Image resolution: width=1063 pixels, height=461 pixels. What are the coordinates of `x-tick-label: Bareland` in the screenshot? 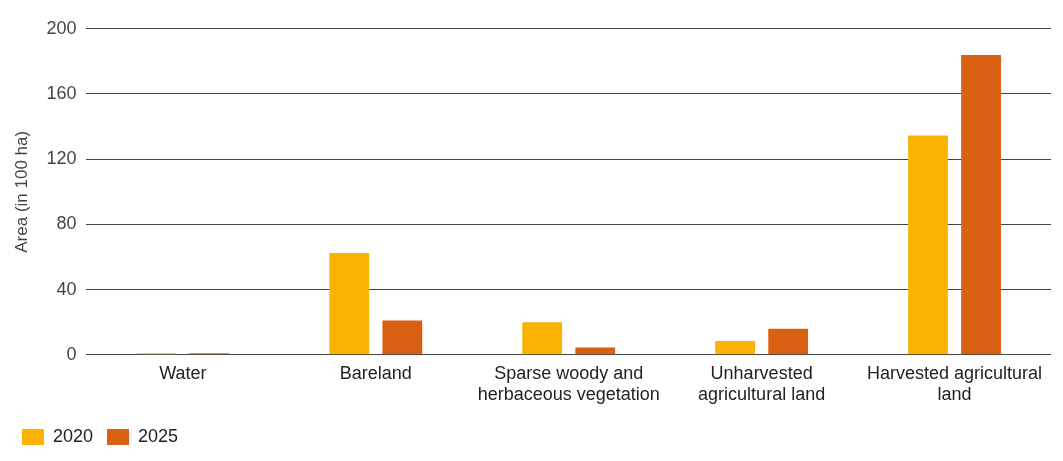 It's located at (375, 372).